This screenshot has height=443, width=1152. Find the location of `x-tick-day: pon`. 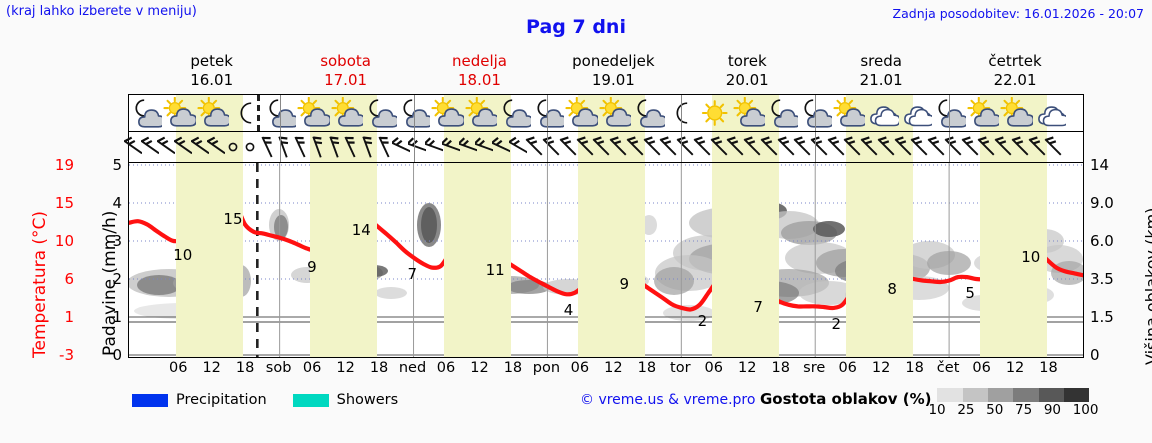

x-tick-day: pon is located at coordinates (546, 368).